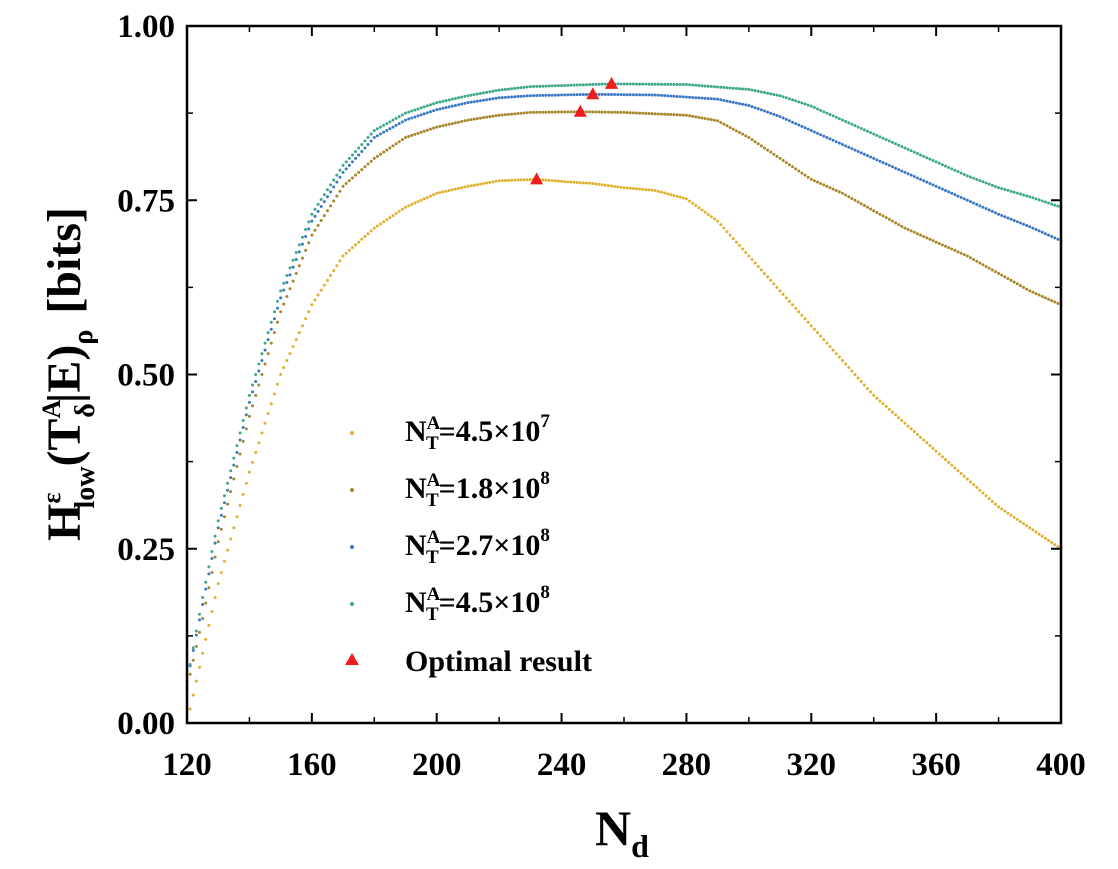 The width and height of the screenshot is (1118, 869). What do you see at coordinates (64, 260) in the screenshot?
I see `y-title-unit: [bits]` at bounding box center [64, 260].